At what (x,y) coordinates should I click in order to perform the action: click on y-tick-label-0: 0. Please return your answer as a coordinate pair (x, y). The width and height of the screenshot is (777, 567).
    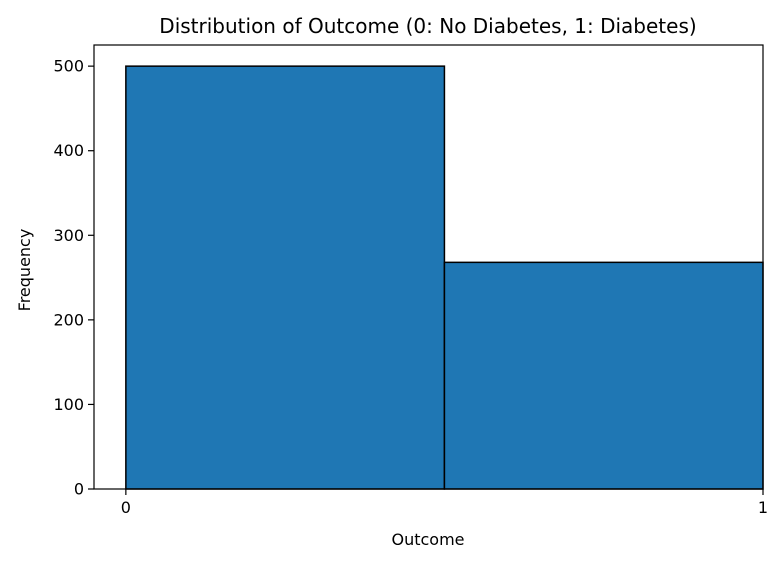
    Looking at the image, I should click on (79, 489).